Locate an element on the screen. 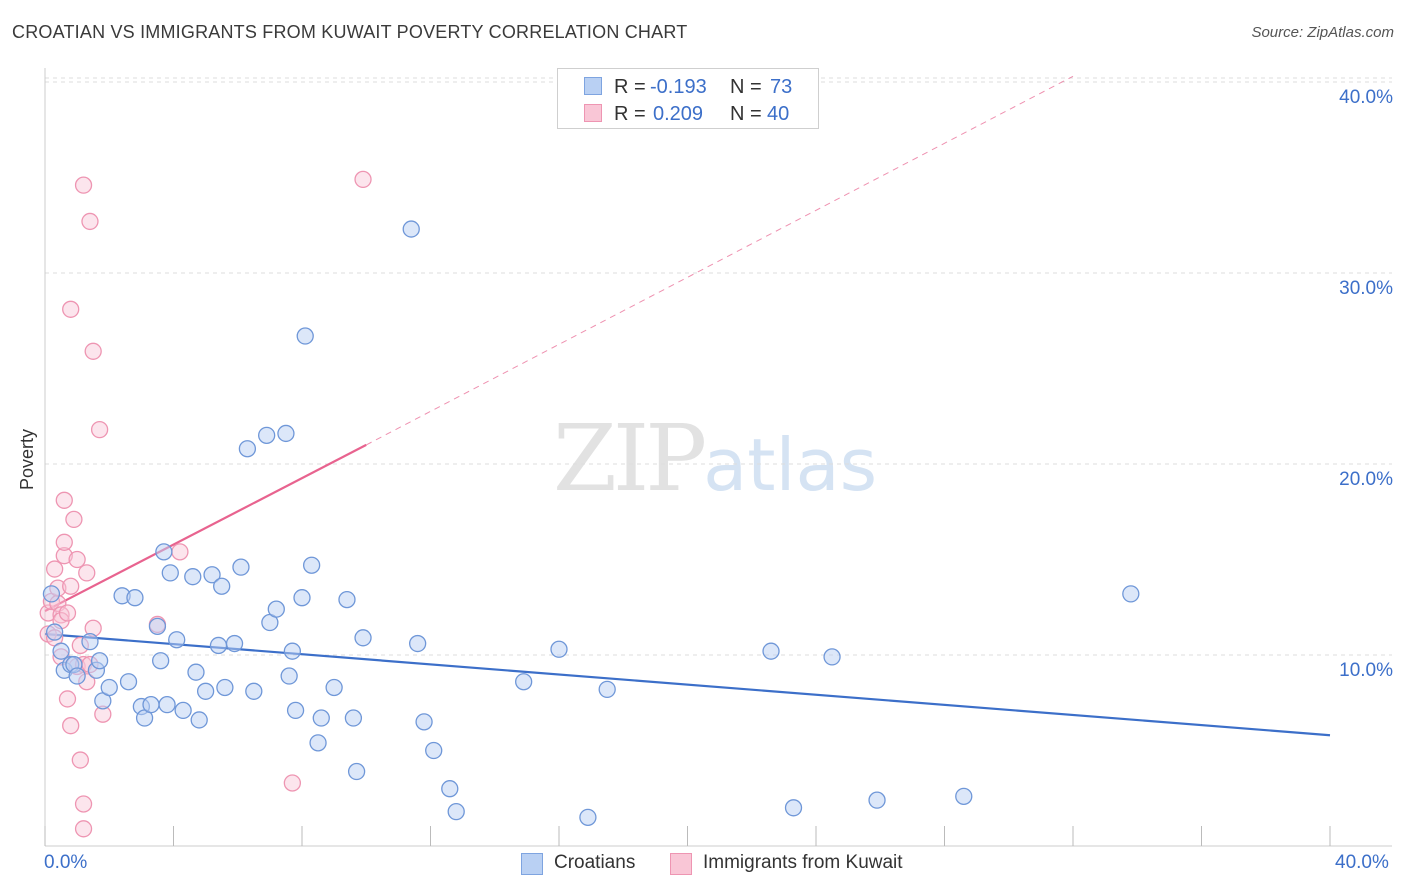  bottom-legend-label: Immigrants from Kuwait is located at coordinates (803, 862).